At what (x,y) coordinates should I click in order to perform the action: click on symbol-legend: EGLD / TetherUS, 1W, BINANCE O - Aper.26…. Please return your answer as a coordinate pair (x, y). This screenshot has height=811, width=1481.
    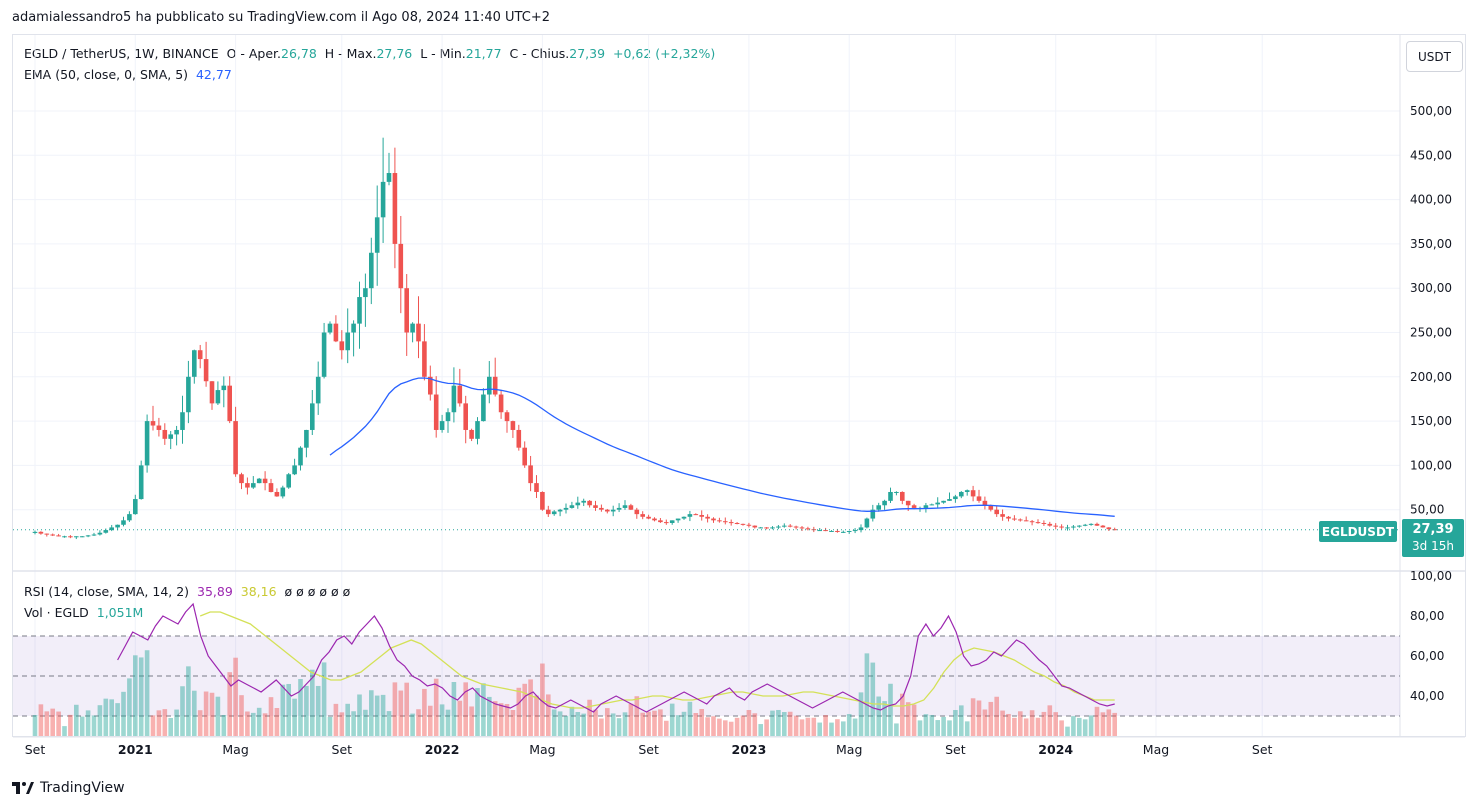
    Looking at the image, I should click on (369, 53).